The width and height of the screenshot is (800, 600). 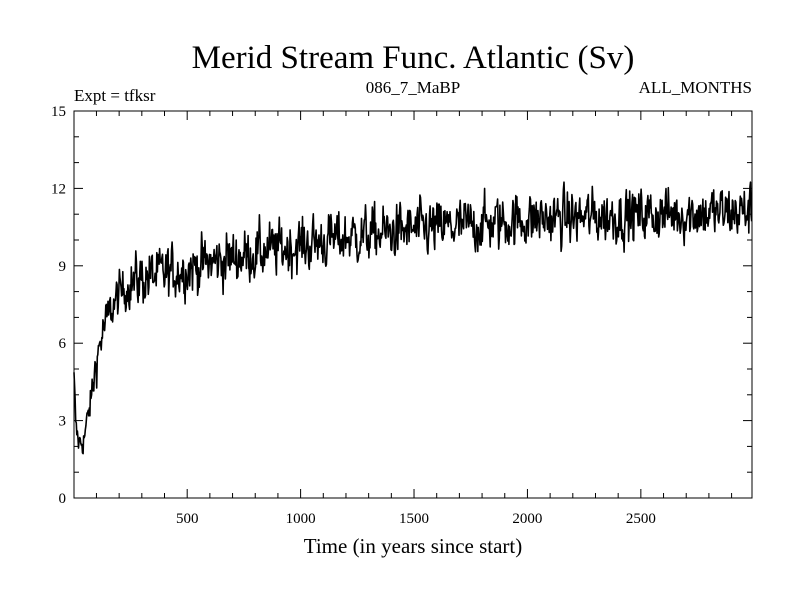 I want to click on x-tick-label: 1500, so click(x=414, y=519).